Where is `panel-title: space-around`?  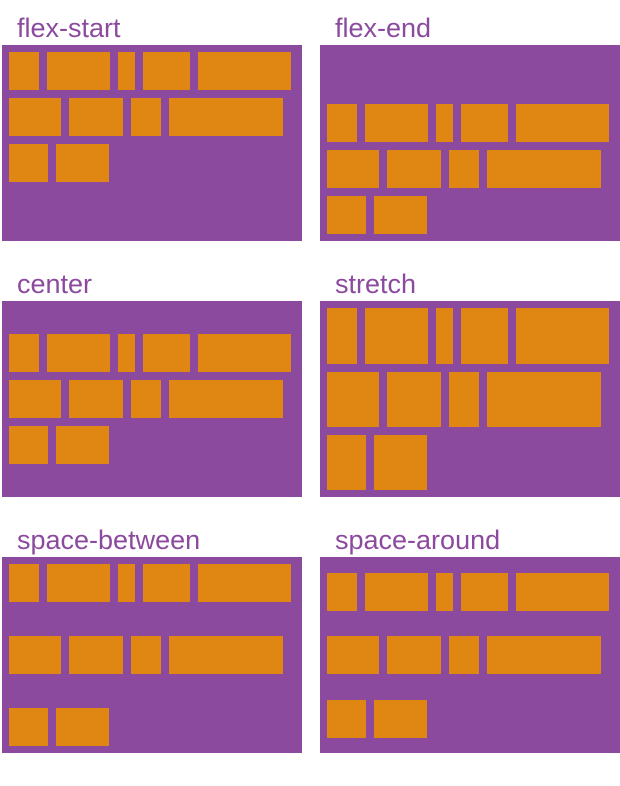
panel-title: space-around is located at coordinates (418, 540).